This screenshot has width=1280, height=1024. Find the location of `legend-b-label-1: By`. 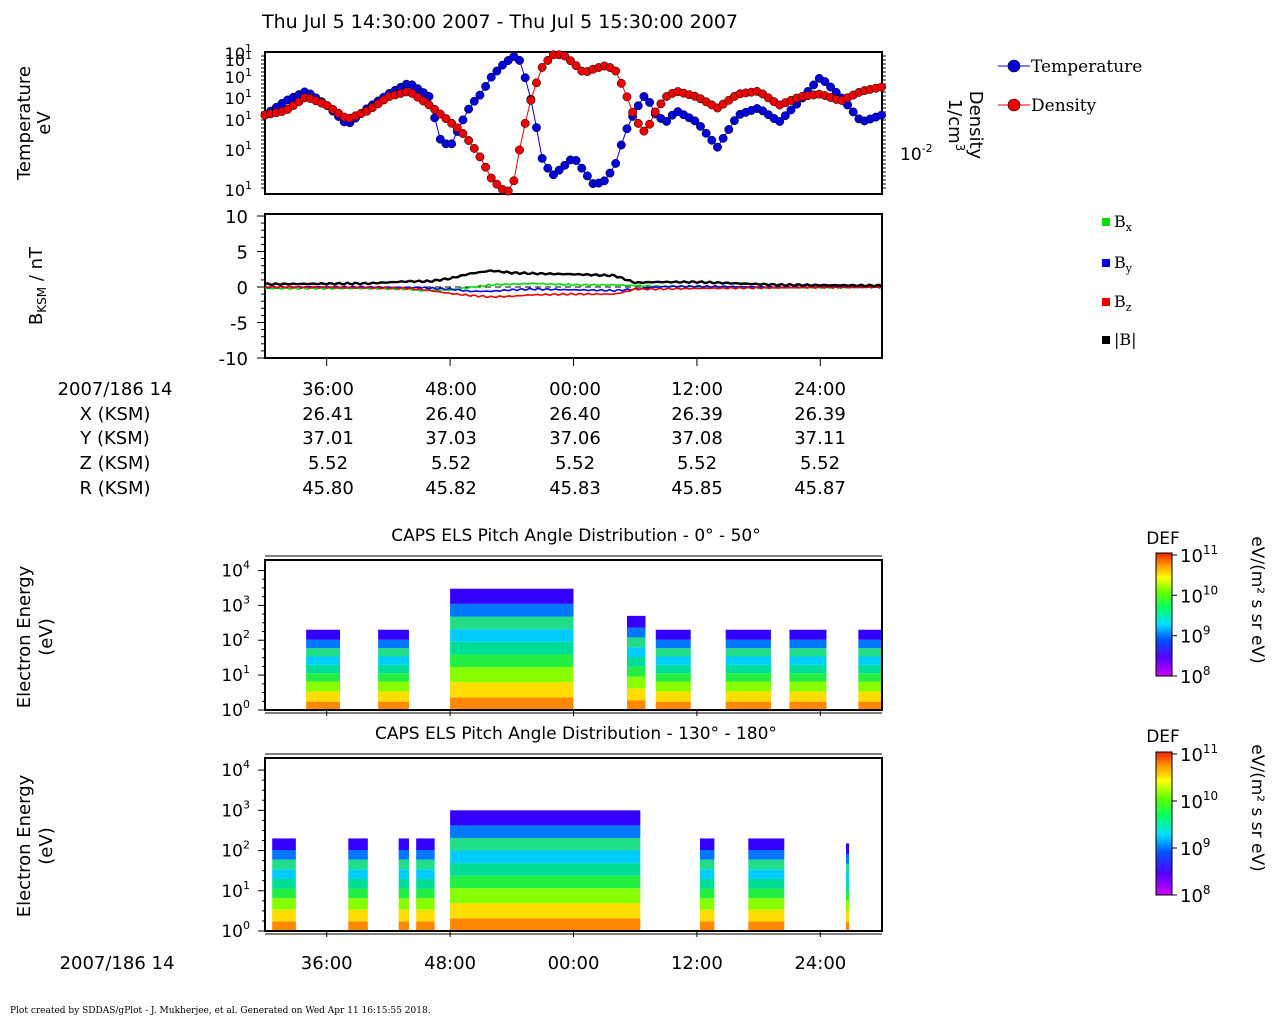

legend-b-label-1: By is located at coordinates (1123, 264).